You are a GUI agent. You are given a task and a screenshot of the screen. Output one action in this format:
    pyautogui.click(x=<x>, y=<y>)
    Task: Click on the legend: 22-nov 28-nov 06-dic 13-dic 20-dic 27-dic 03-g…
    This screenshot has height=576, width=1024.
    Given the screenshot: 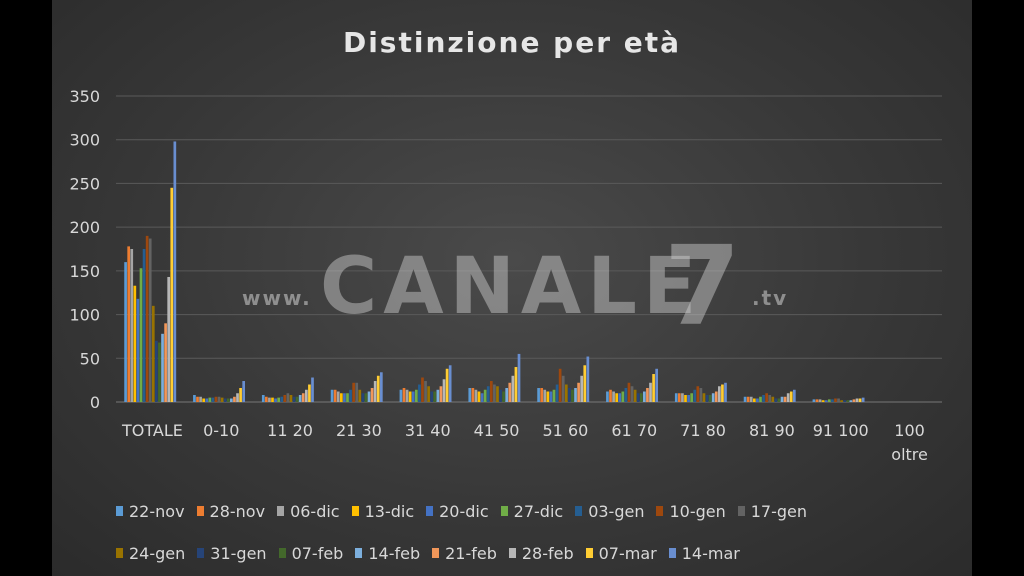 What is the action you would take?
    pyautogui.click(x=546, y=532)
    